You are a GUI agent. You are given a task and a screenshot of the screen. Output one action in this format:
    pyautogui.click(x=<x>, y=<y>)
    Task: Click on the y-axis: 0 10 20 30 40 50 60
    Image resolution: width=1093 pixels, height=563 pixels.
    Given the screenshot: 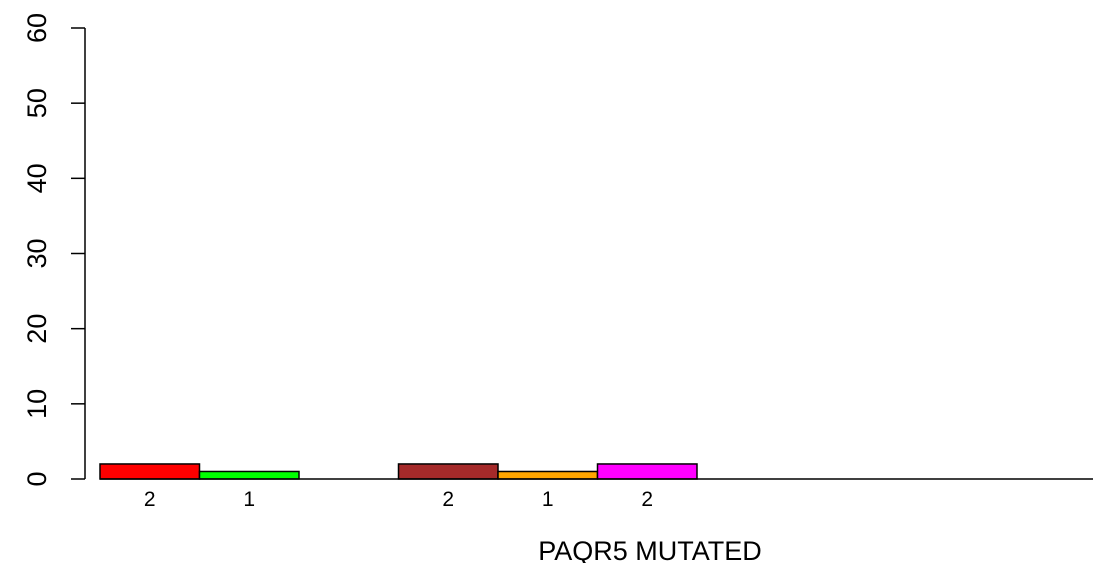 What is the action you would take?
    pyautogui.click(x=54, y=250)
    